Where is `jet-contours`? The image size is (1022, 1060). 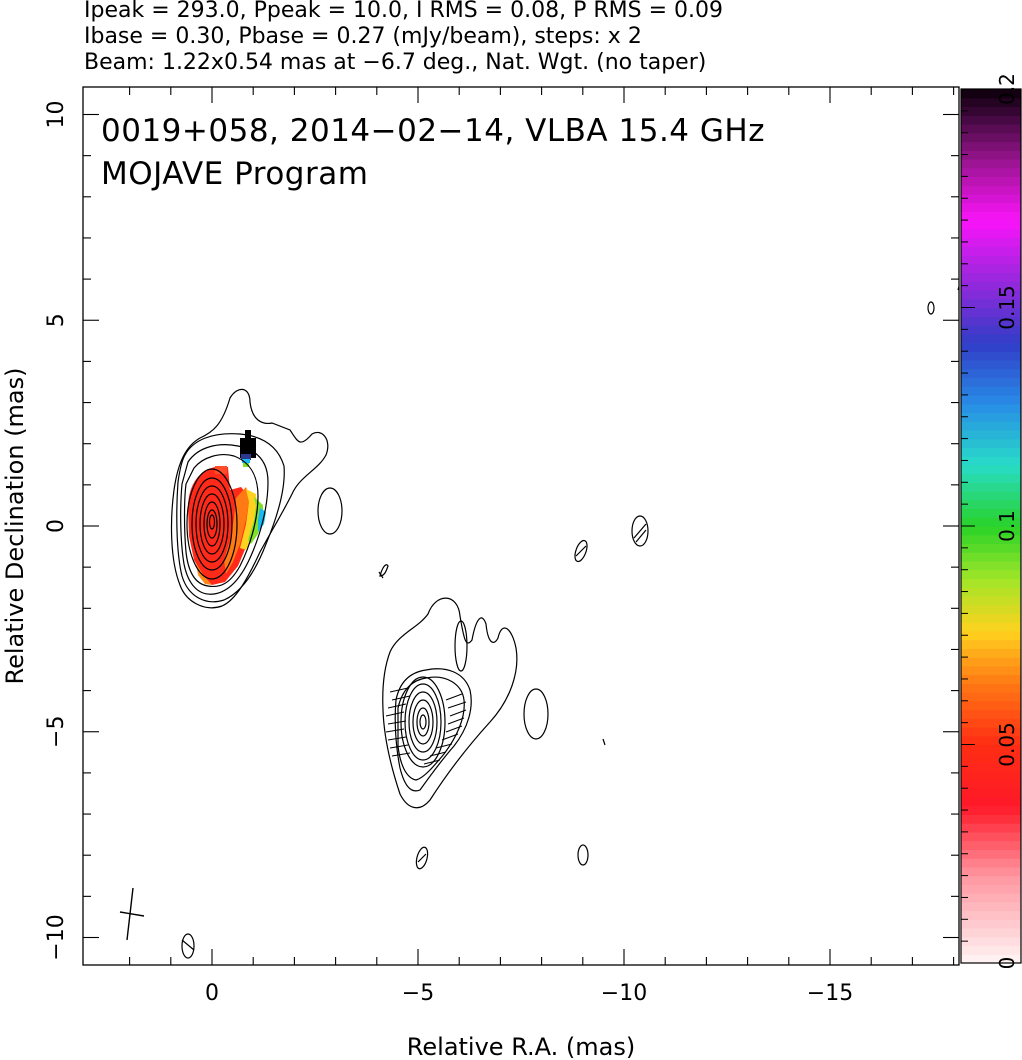 jet-contours is located at coordinates (465, 703).